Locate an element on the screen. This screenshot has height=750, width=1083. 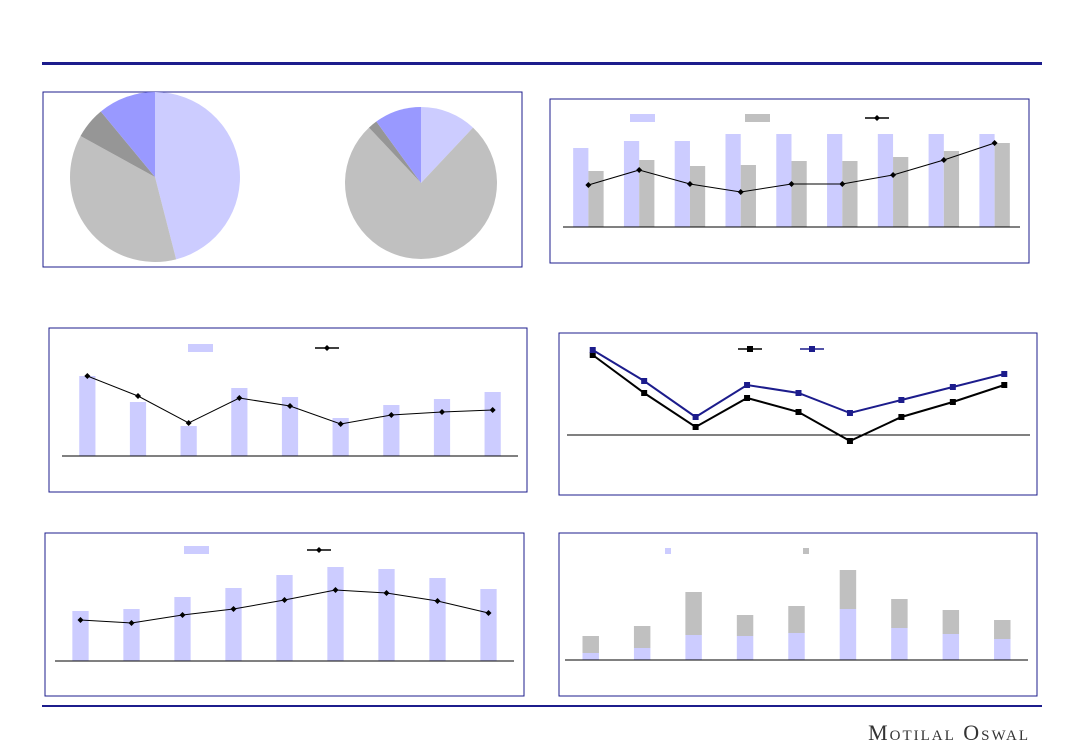
footer-rule is located at coordinates (542, 706).